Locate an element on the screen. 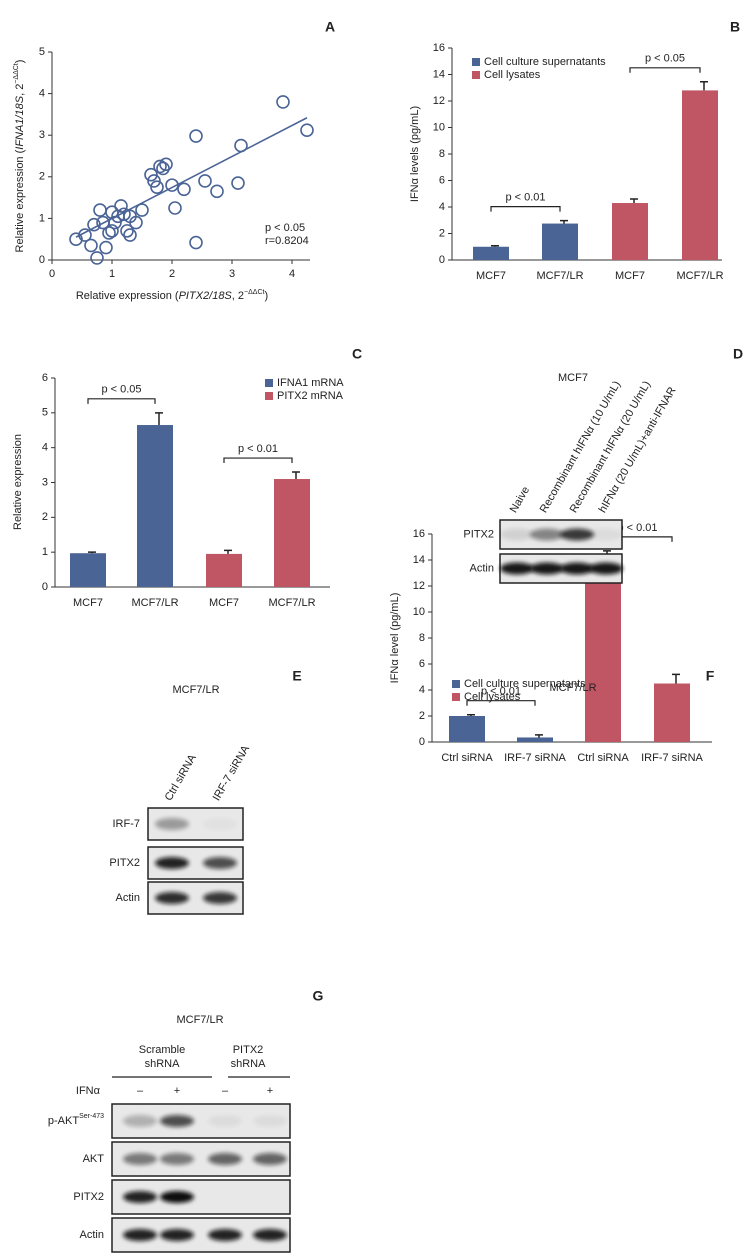 This screenshot has height=1260, width=752. y-axis-label: IFNα level (pg/mL) is located at coordinates (395, 638).